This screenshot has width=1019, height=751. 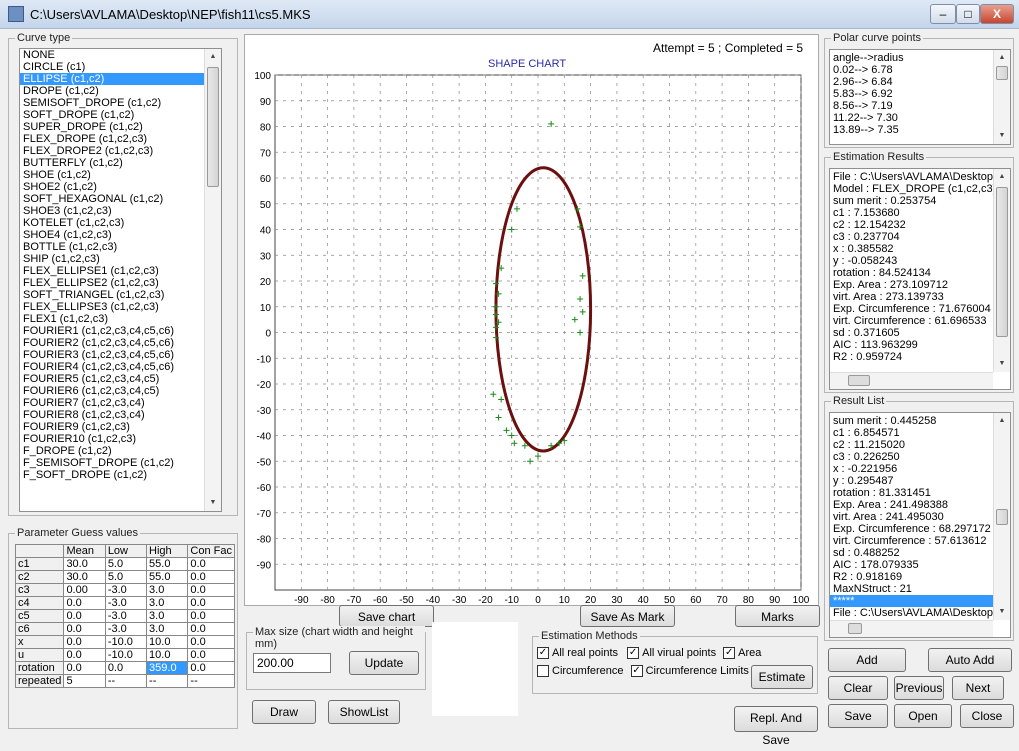 I want to click on estimation-item: Model : FLEX_DROPE (c1,c2,c3), so click(x=915, y=189).